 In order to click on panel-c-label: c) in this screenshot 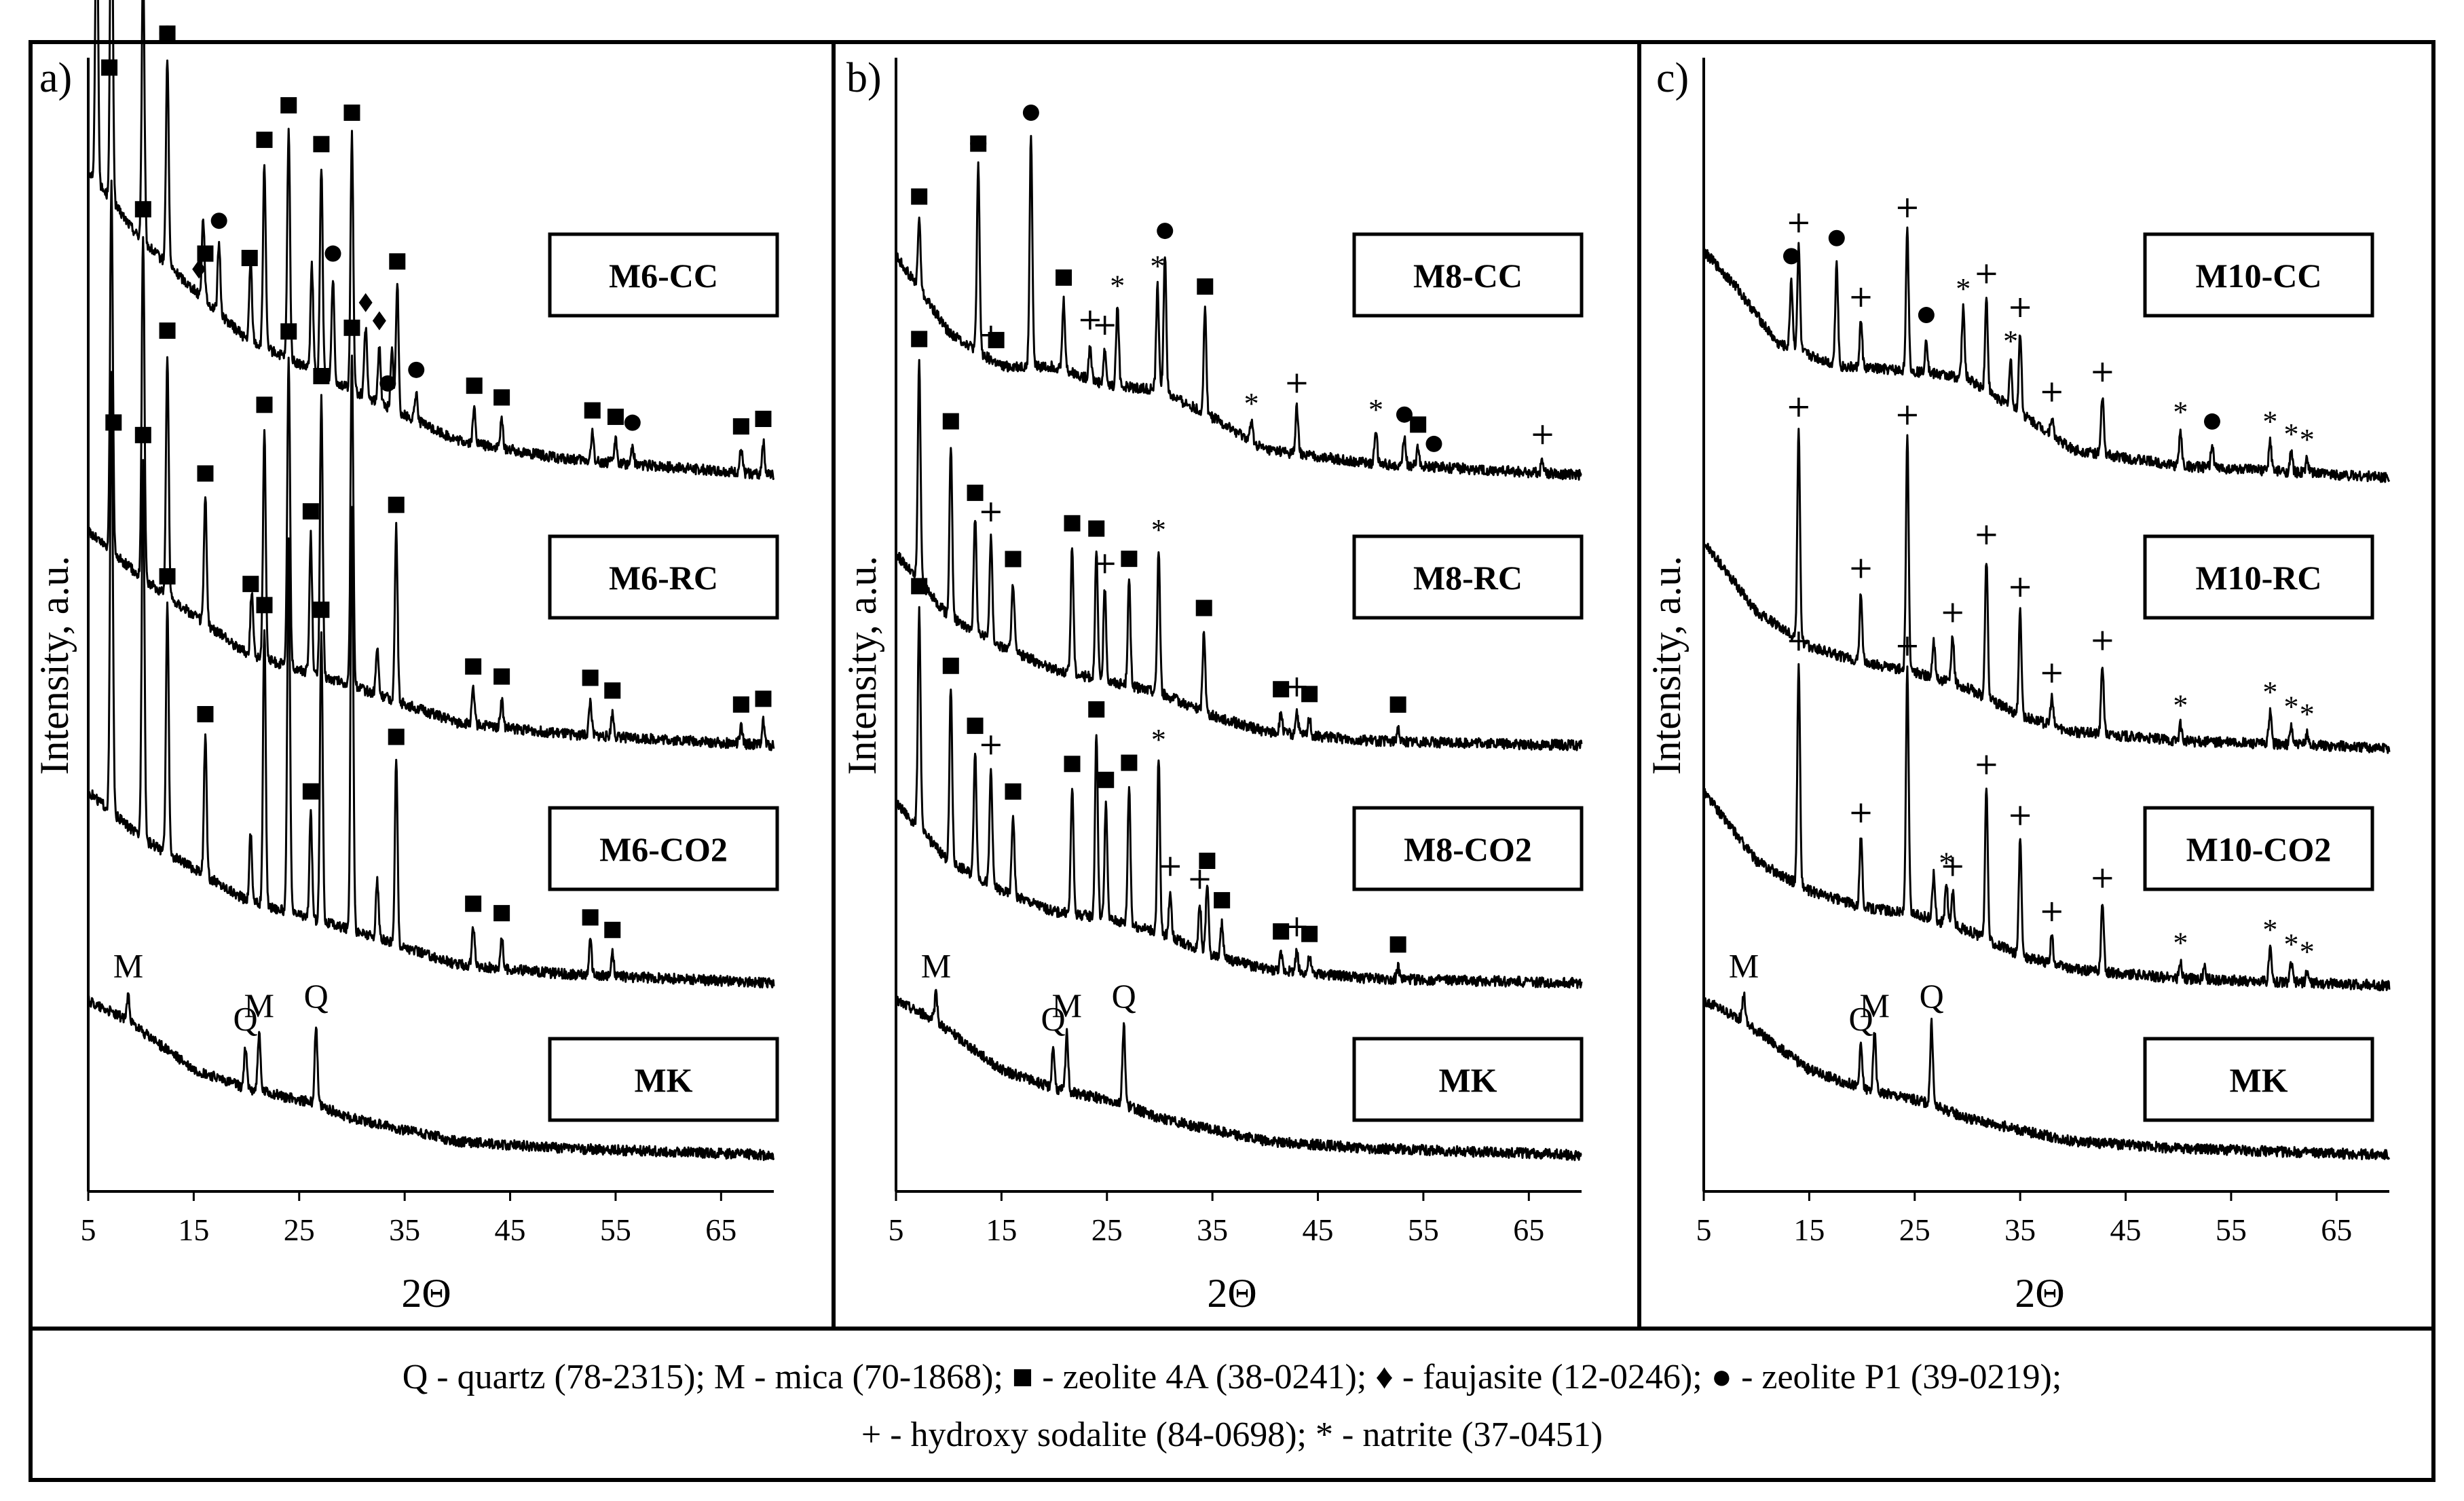, I will do `click(1673, 78)`.